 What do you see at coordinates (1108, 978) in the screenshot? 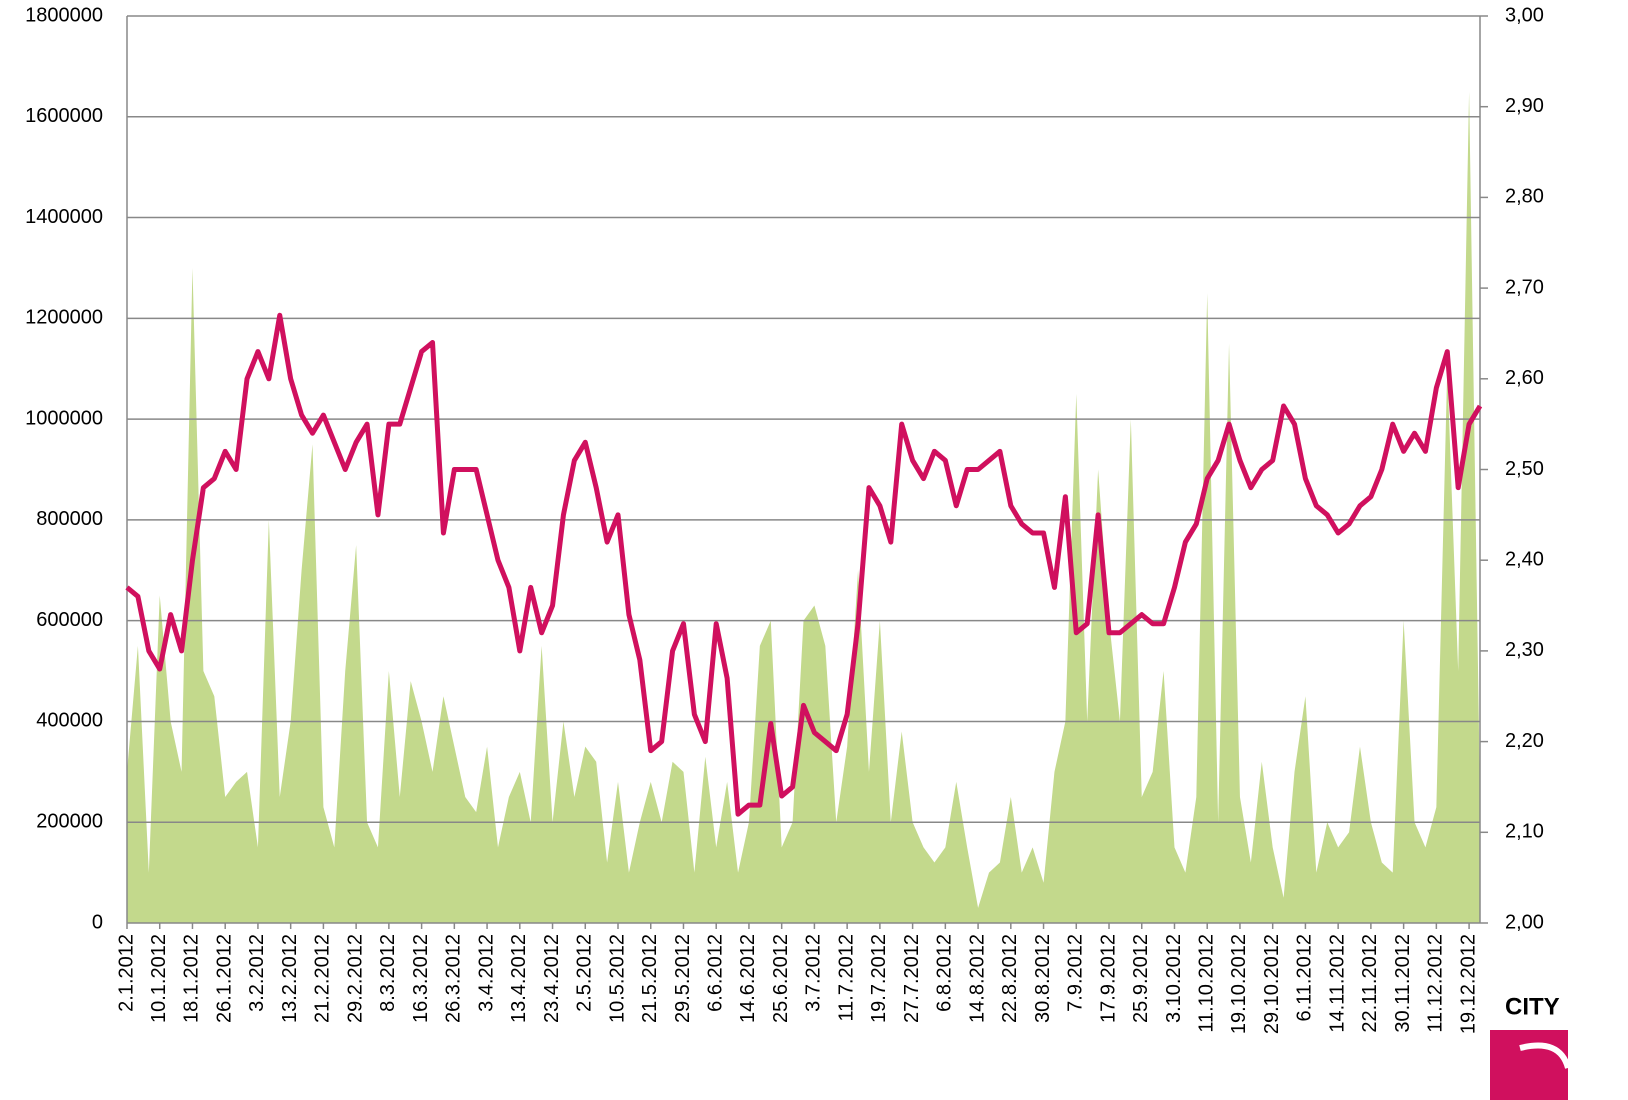
I see `x-tick-label: 17.9.2012` at bounding box center [1108, 978].